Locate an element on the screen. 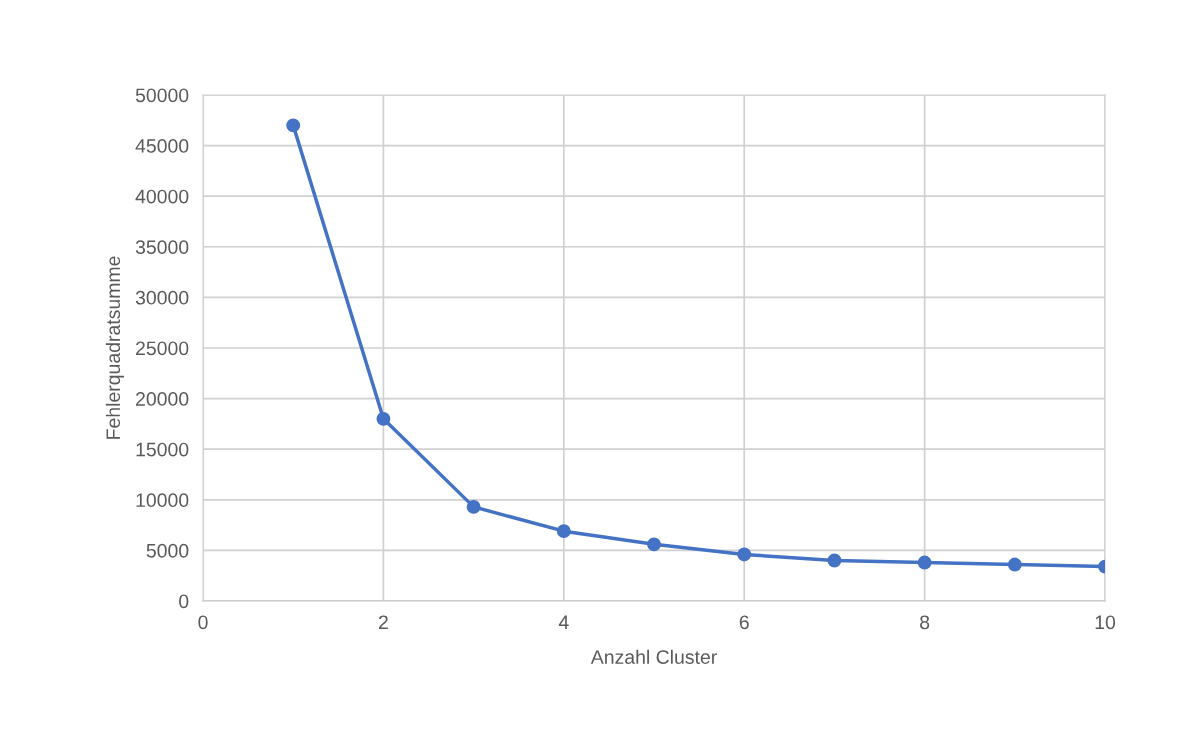 The width and height of the screenshot is (1190, 749). x-tick-label: 10 is located at coordinates (1105, 622).